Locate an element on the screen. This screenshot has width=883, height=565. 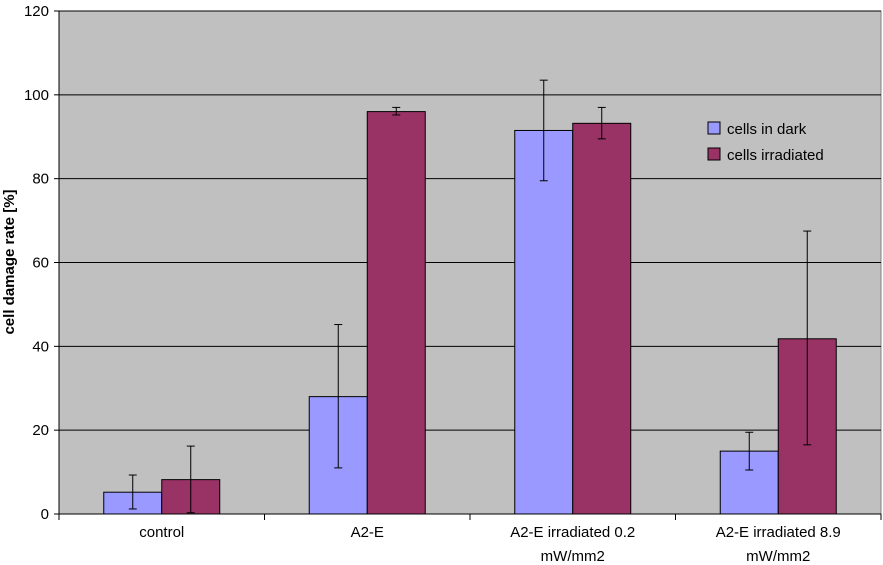
legend-label: cells irradiated is located at coordinates (775, 155).